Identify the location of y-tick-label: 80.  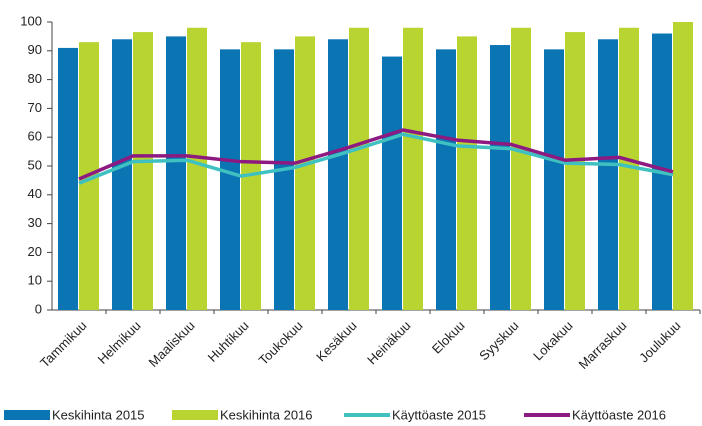
(35, 78).